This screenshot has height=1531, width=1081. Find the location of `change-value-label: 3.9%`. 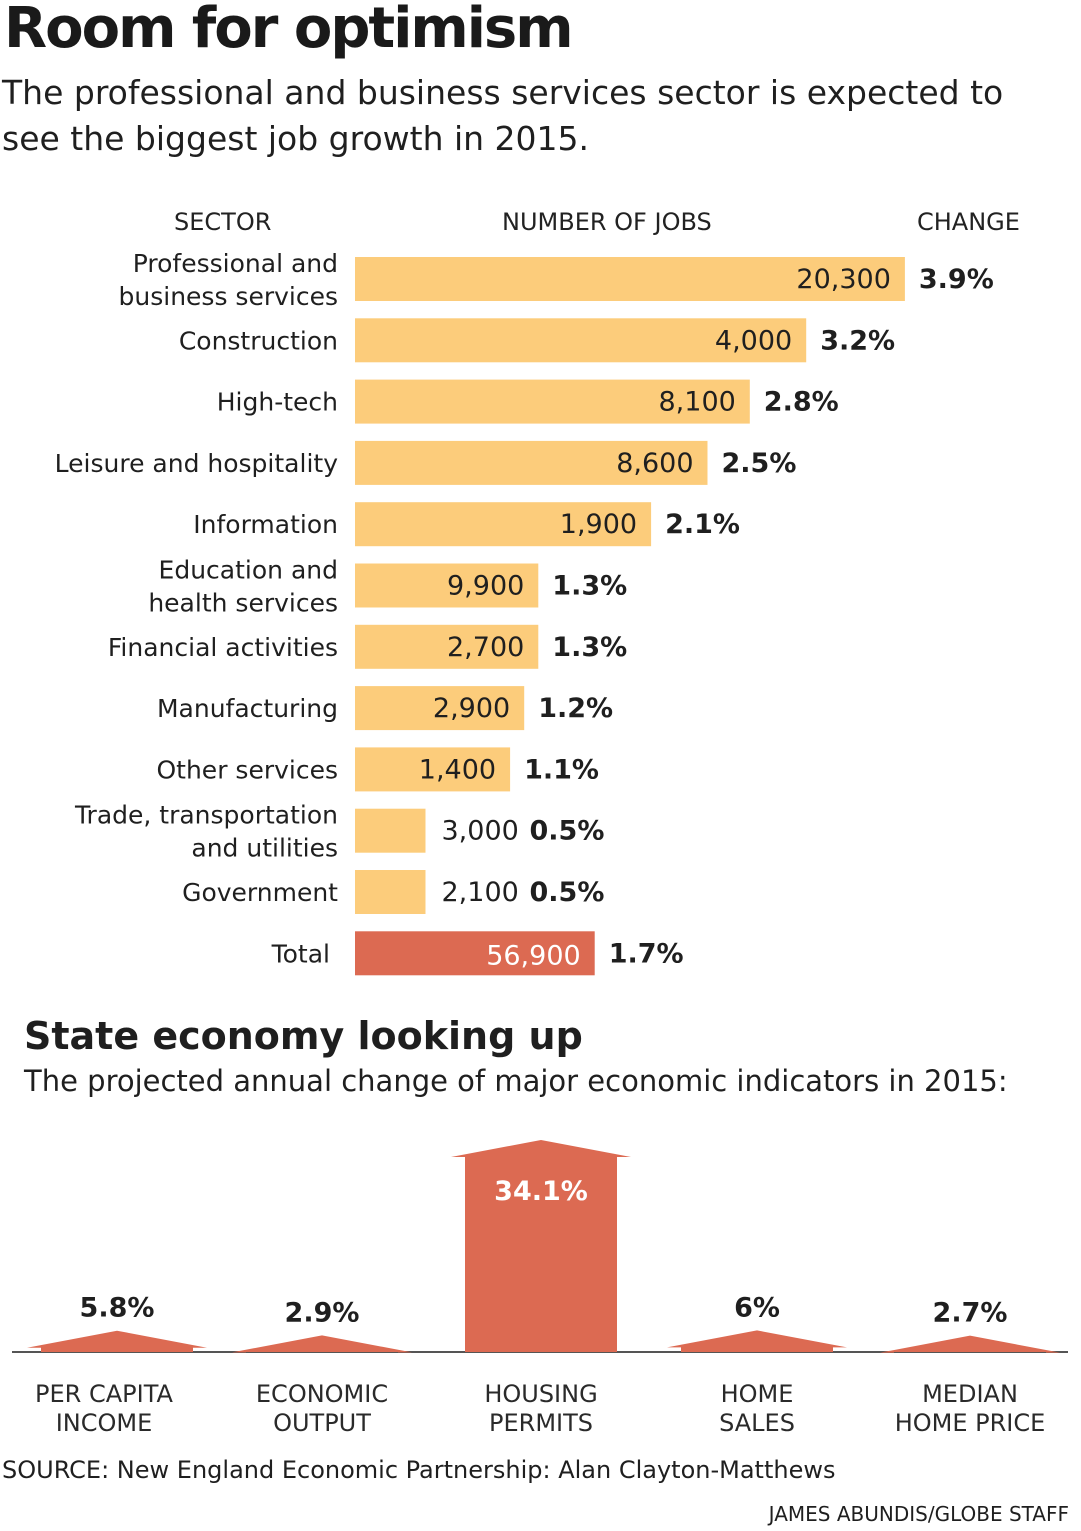

change-value-label: 3.9% is located at coordinates (956, 279).